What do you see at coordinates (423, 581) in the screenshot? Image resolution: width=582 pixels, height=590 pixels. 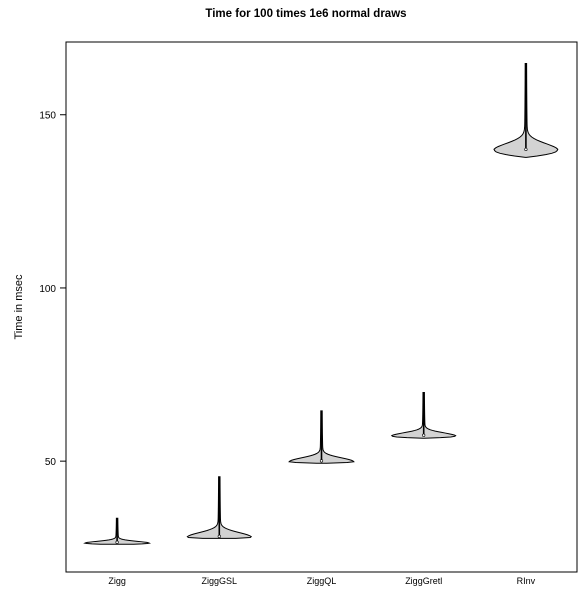 I see `x-tick-label: ZiggGretl` at bounding box center [423, 581].